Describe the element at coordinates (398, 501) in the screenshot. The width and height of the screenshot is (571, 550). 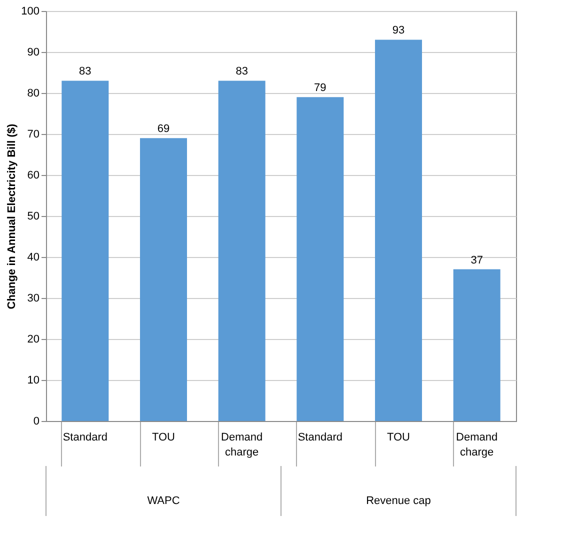
I see `text: Revenue cap` at that location.